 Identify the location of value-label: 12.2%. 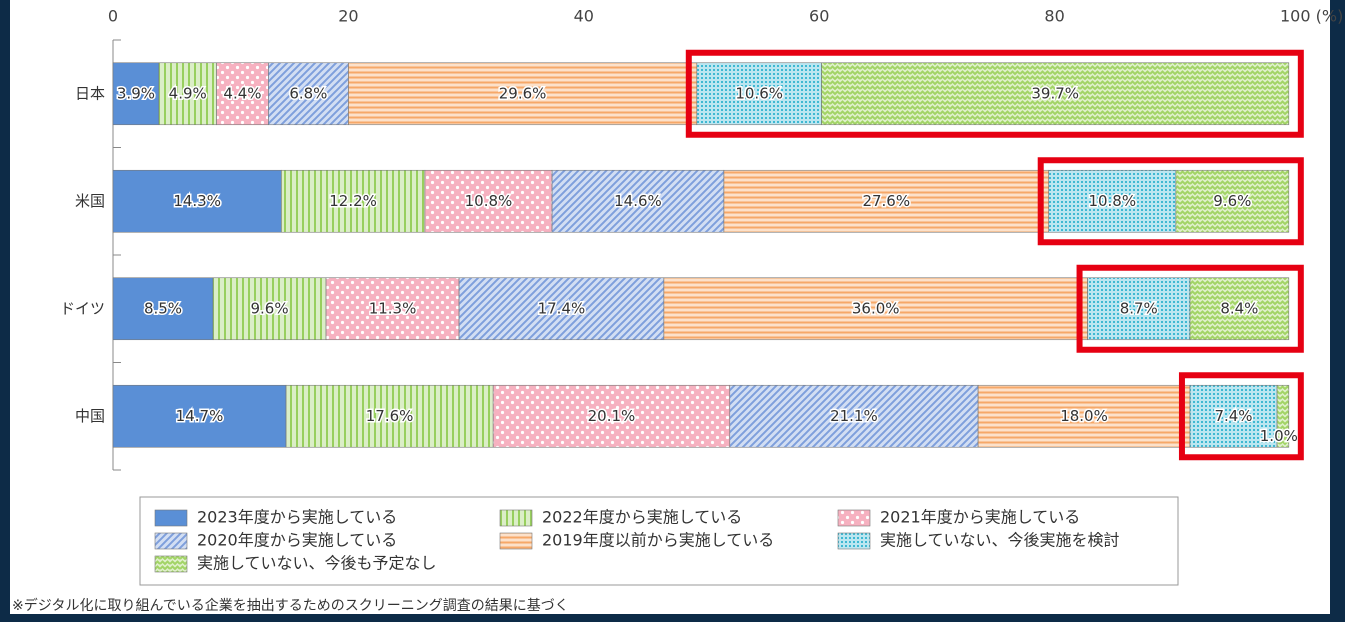
(353, 201).